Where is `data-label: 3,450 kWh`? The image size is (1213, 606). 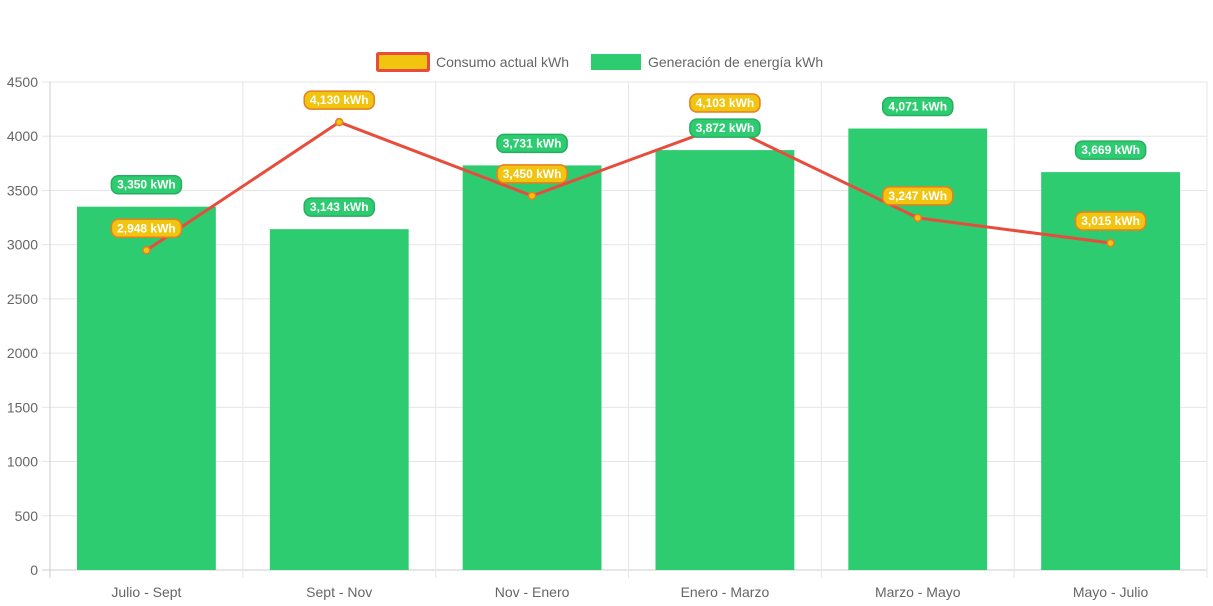
data-label: 3,450 kWh is located at coordinates (532, 174).